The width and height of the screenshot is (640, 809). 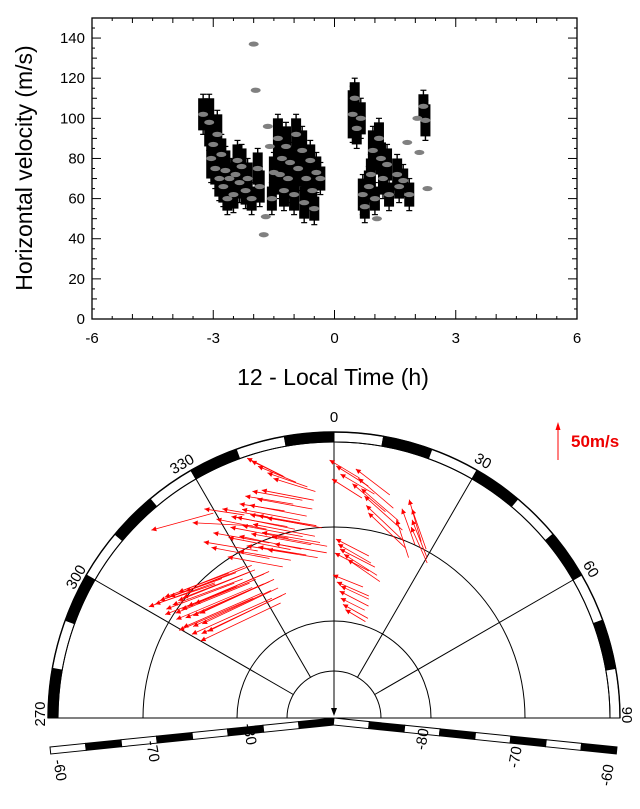 I want to click on y-tick-label: 140, so click(x=72, y=38).